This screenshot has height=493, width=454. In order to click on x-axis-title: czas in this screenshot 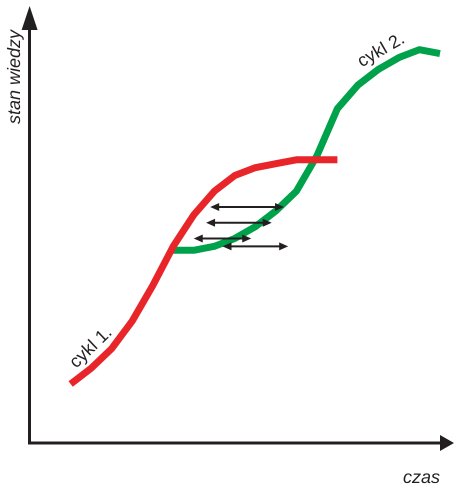, I will do `click(421, 477)`.